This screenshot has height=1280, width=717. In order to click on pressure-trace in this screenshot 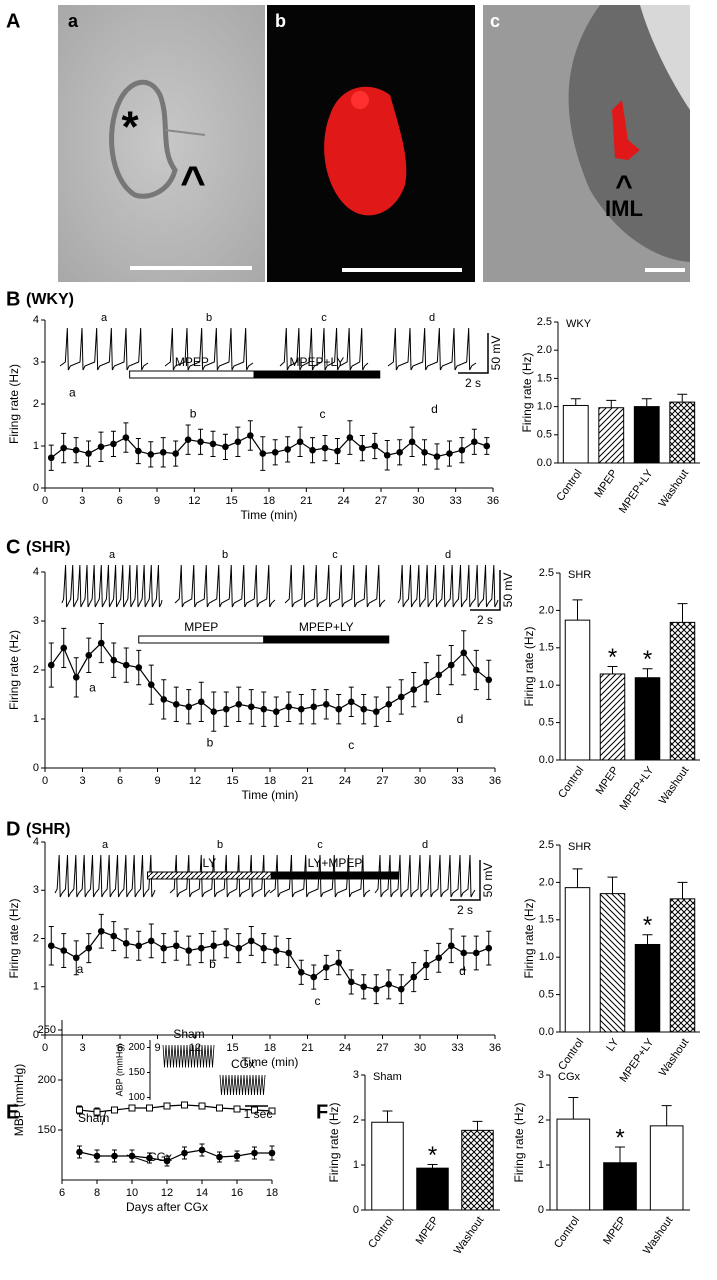, I will do `click(188, 1056)`.